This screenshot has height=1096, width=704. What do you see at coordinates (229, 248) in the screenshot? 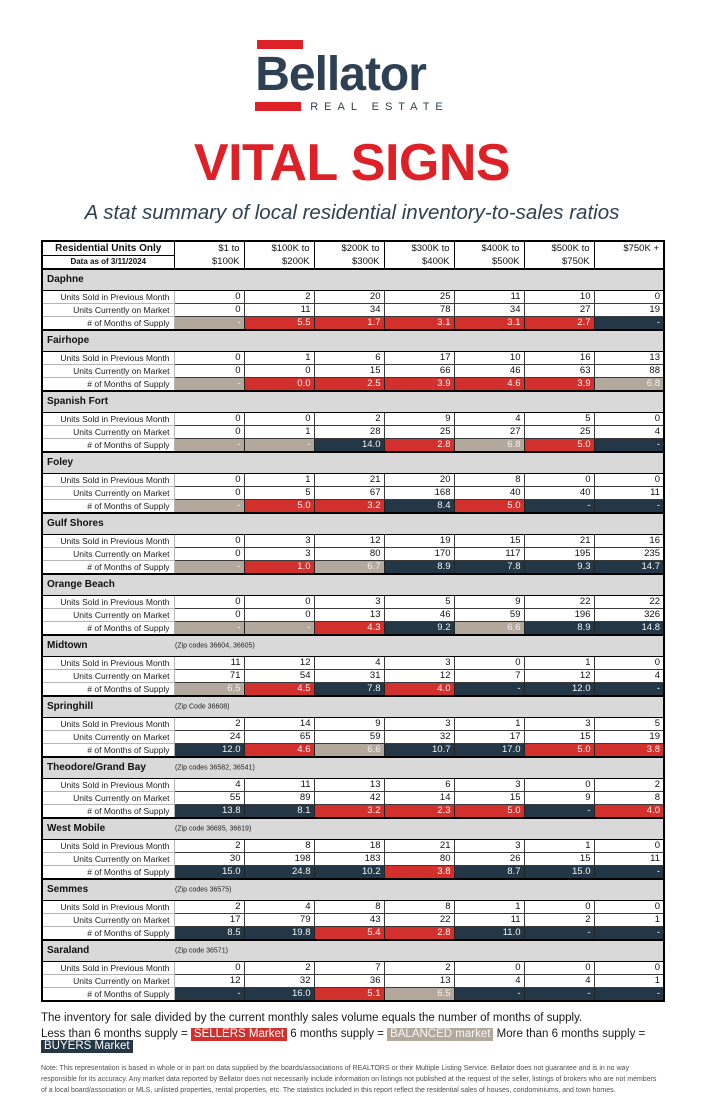
I see `column-header-line1: $1 to` at bounding box center [229, 248].